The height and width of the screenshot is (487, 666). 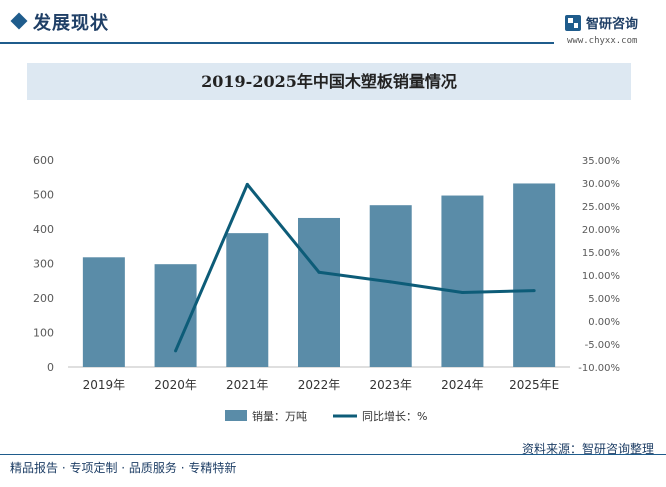 I want to click on x-tick-label: 2025年E, so click(x=534, y=385).